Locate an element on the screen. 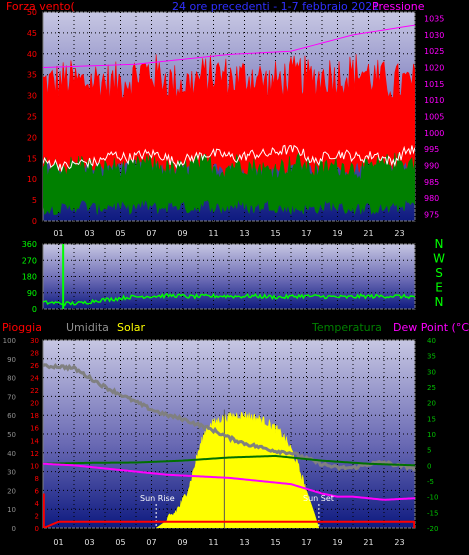 This screenshot has width=469, height=555. temp-y-tick: -5 is located at coordinates (430, 482).